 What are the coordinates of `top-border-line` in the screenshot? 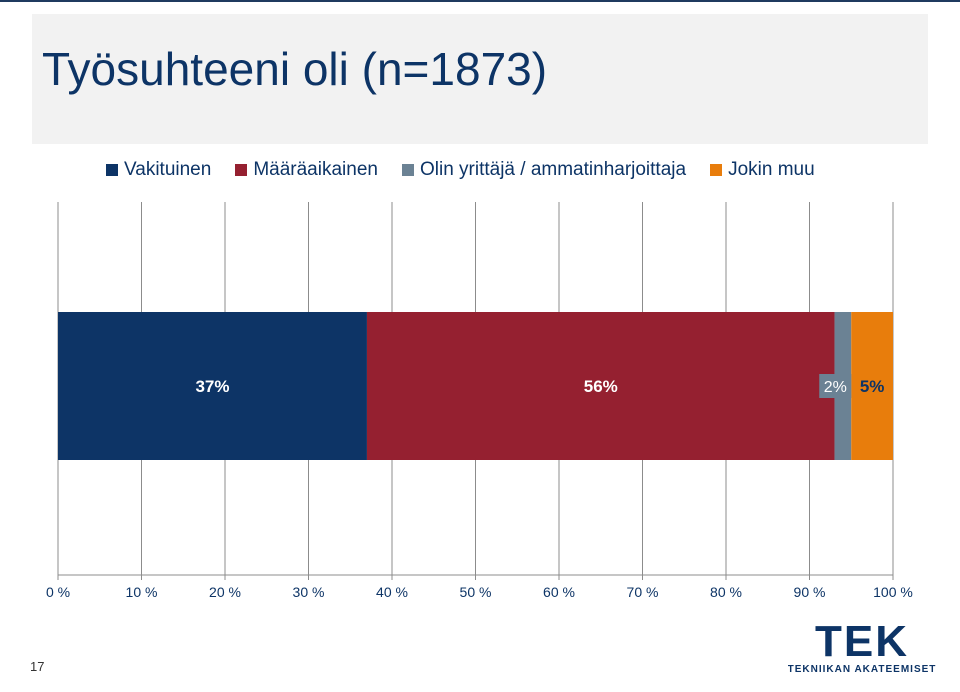 It's located at (480, 1).